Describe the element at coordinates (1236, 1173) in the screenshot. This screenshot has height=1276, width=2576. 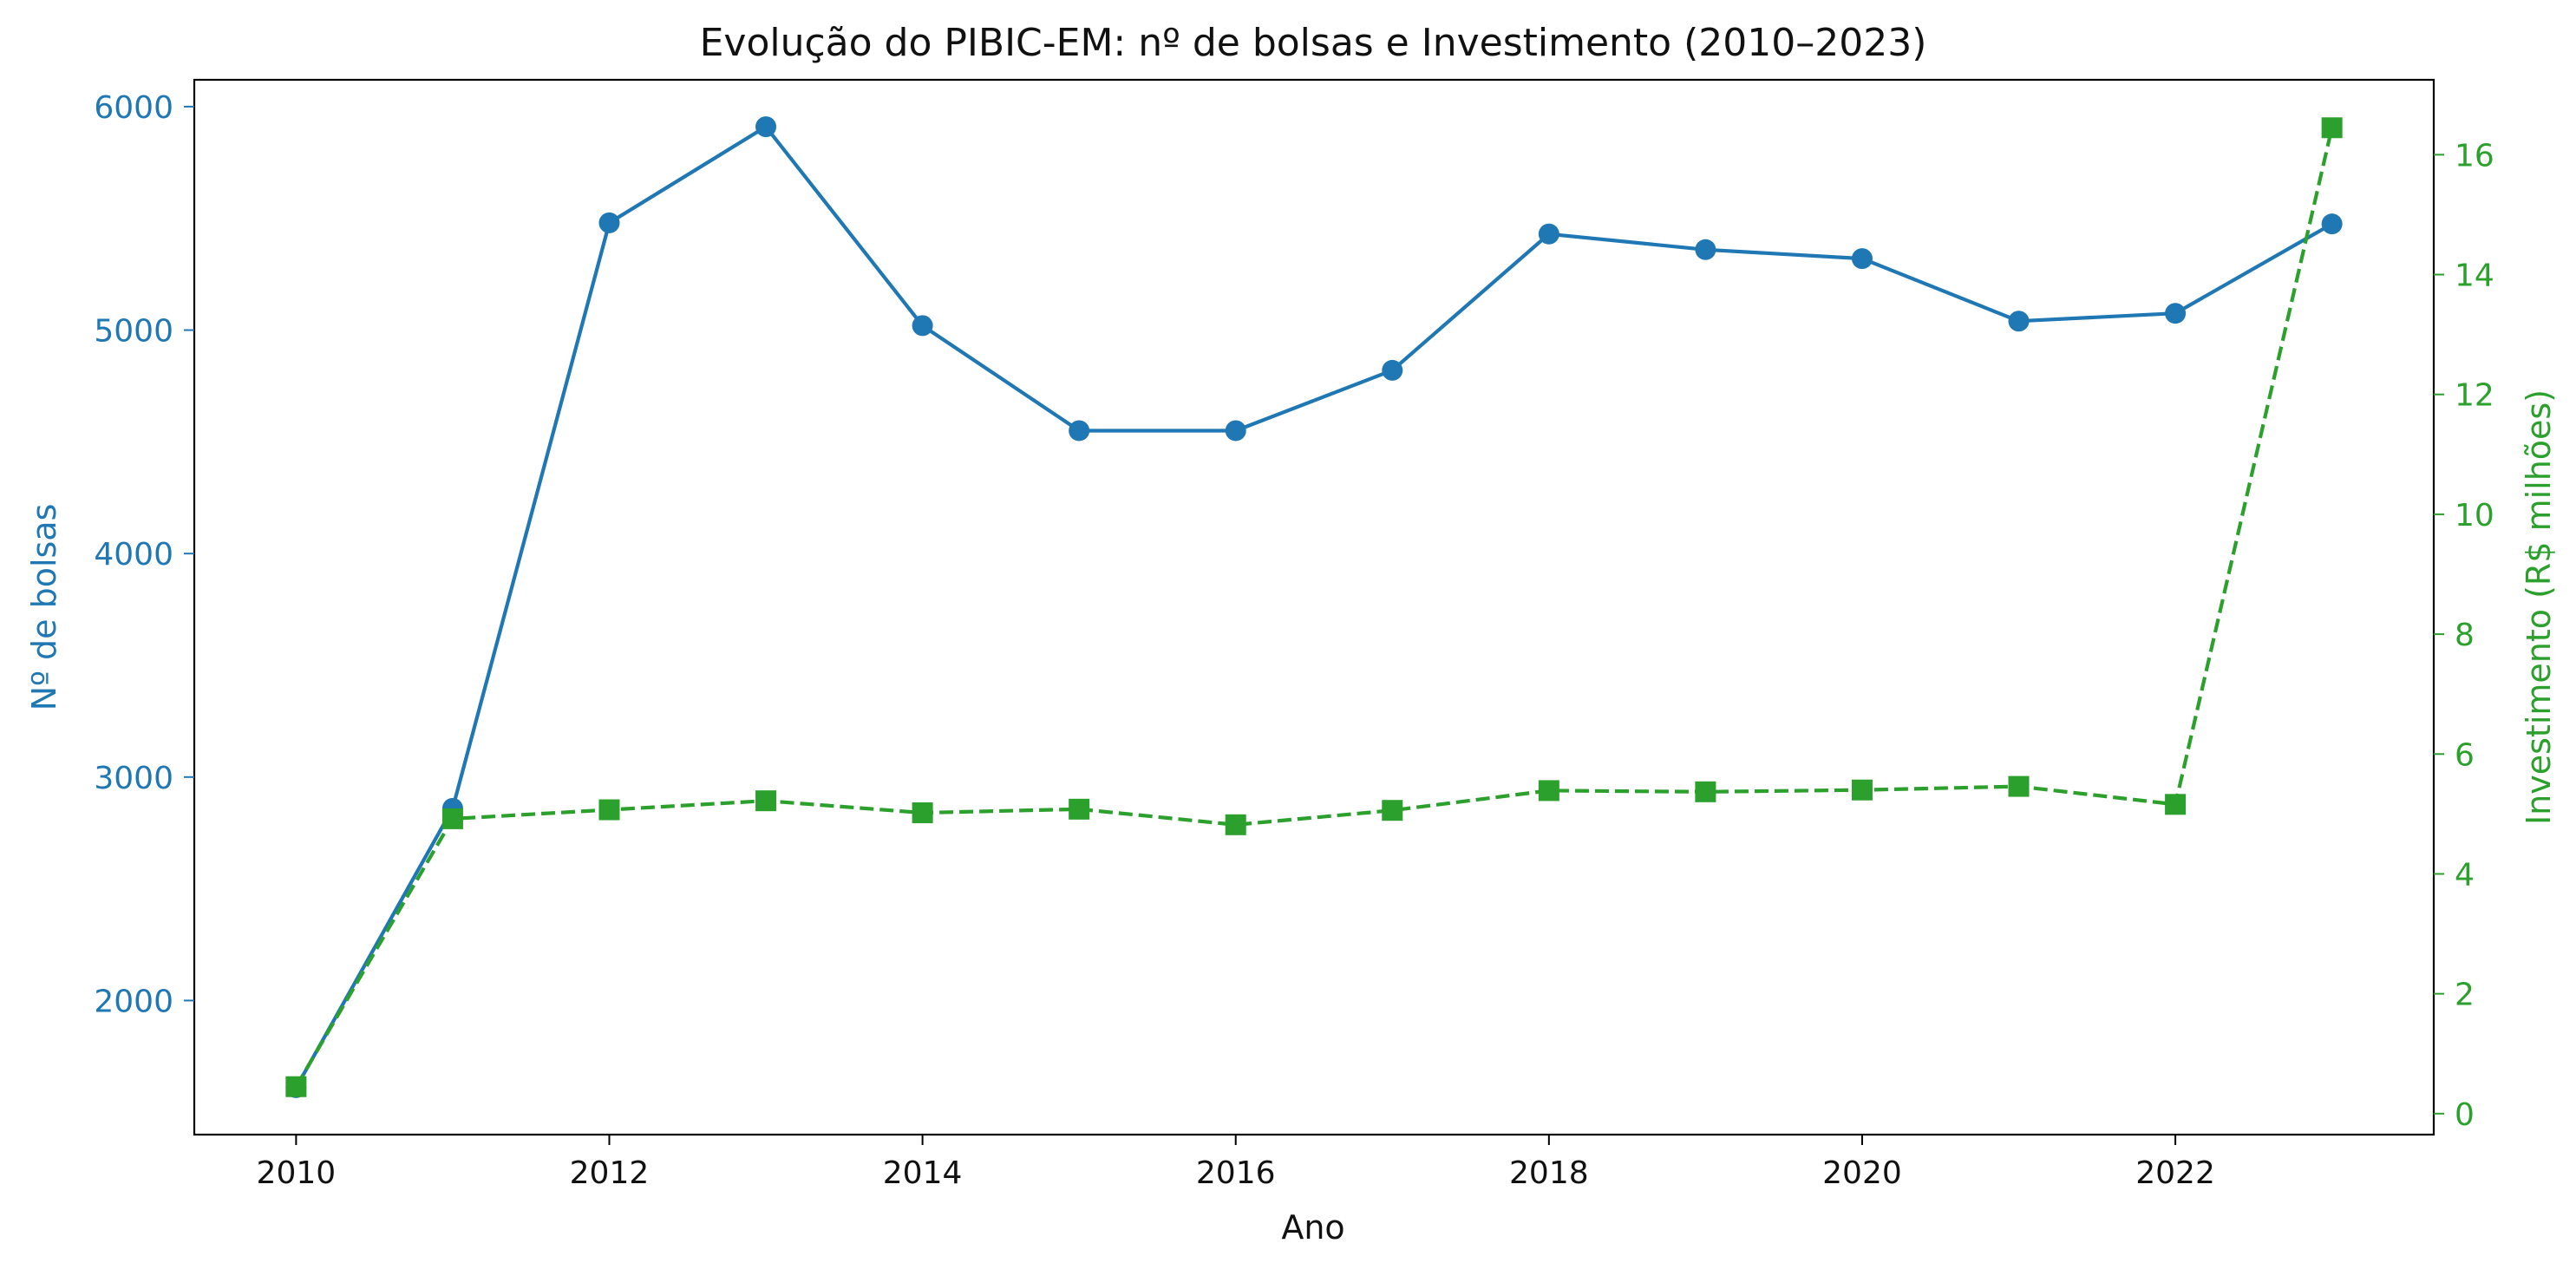
I see `x-tick-label: 2016` at that location.